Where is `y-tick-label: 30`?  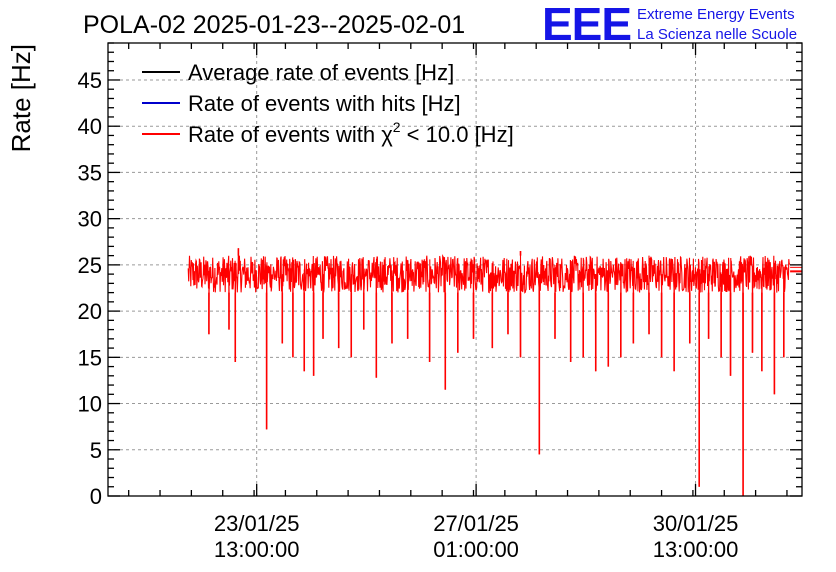 y-tick-label: 30 is located at coordinates (90, 219).